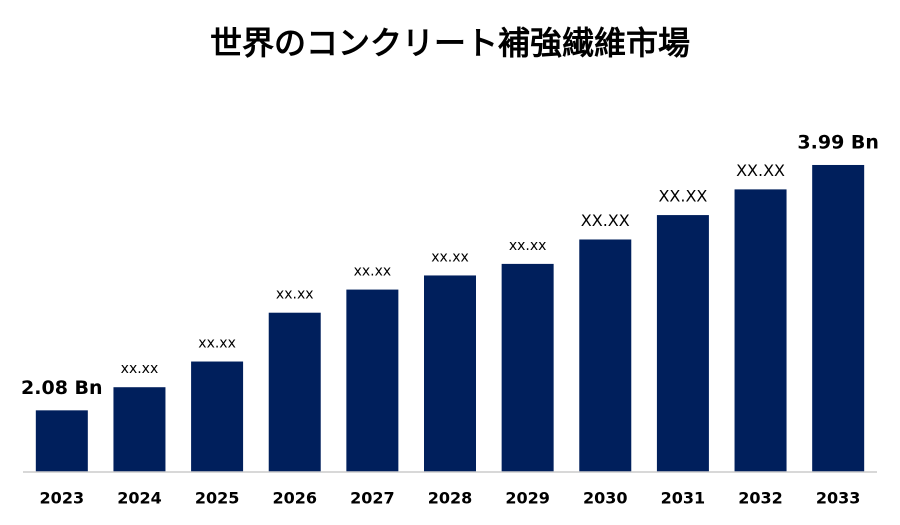  Describe the element at coordinates (62, 498) in the screenshot. I see `x-tick-label: 2023` at that location.